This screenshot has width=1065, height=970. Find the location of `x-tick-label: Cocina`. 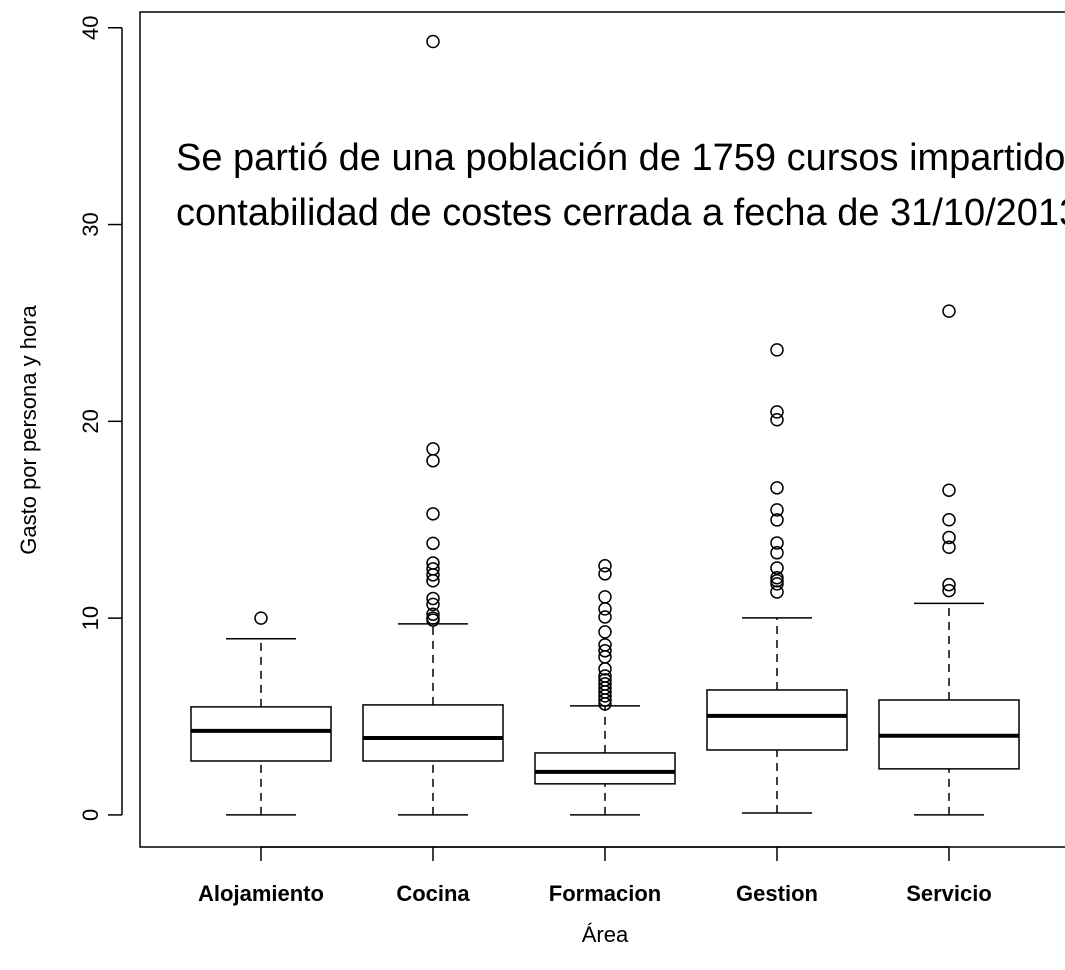

x-tick-label: Cocina is located at coordinates (433, 893).